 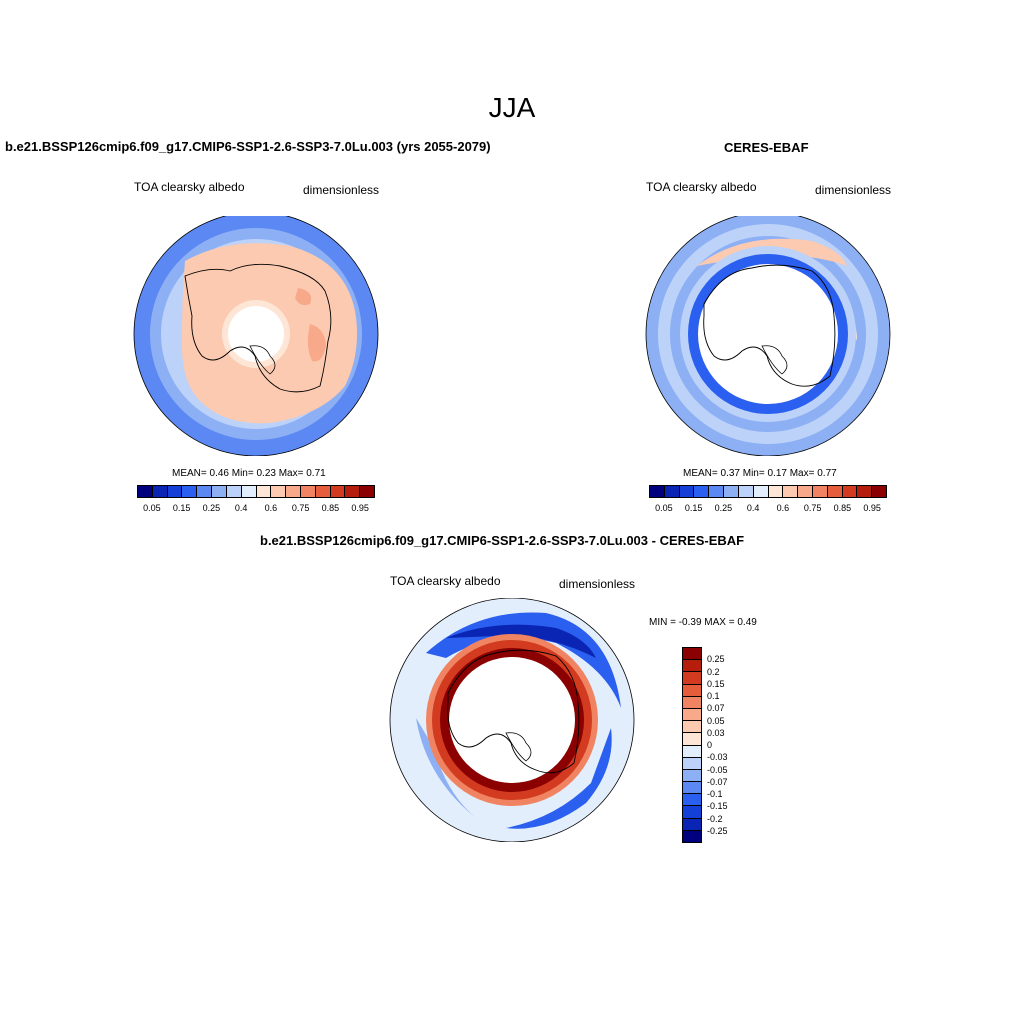 What do you see at coordinates (713, 671) in the screenshot?
I see `colorbar-tick-label: 0.2` at bounding box center [713, 671].